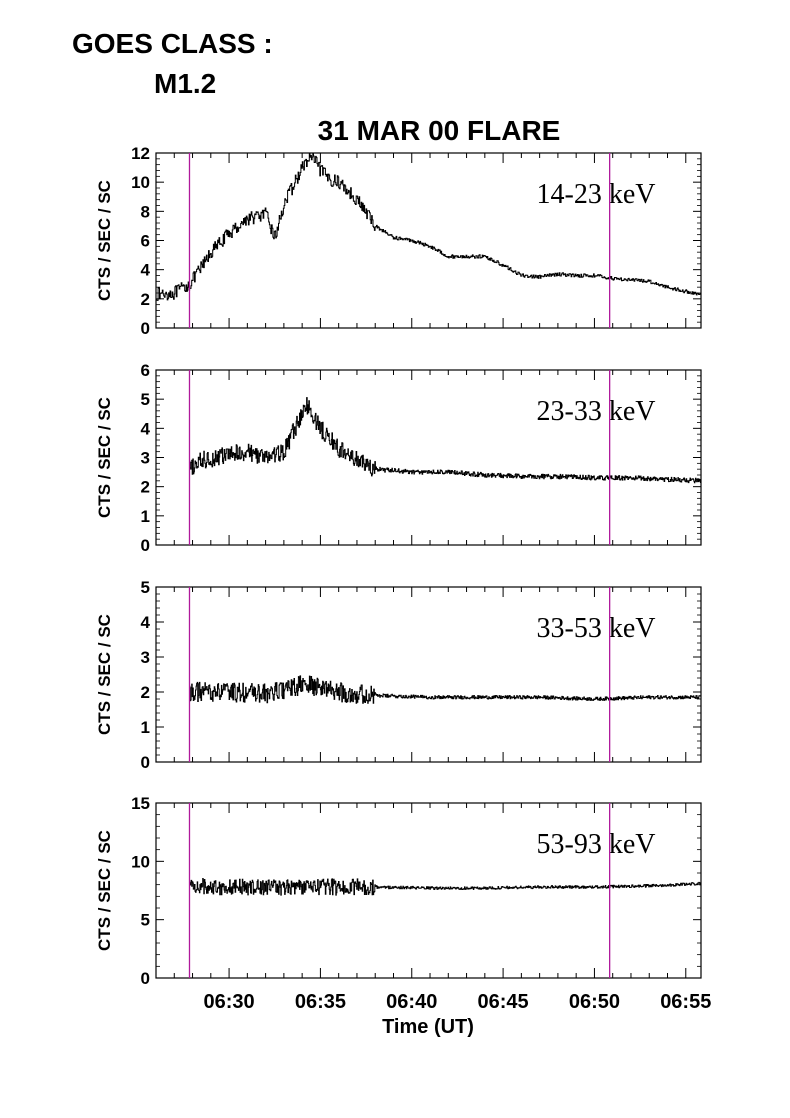  What do you see at coordinates (185, 83) in the screenshot?
I see `goes-class-value: M1.2` at bounding box center [185, 83].